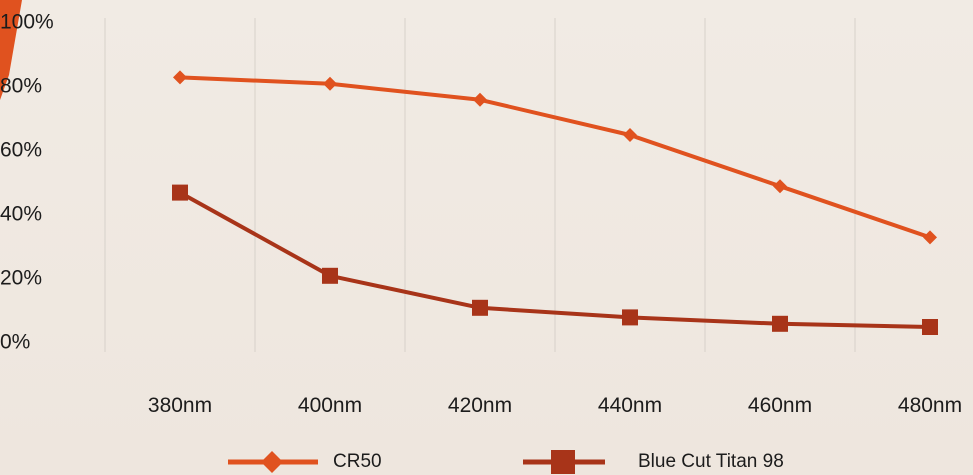  What do you see at coordinates (21, 278) in the screenshot?
I see `y-tick-label: 20%` at bounding box center [21, 278].